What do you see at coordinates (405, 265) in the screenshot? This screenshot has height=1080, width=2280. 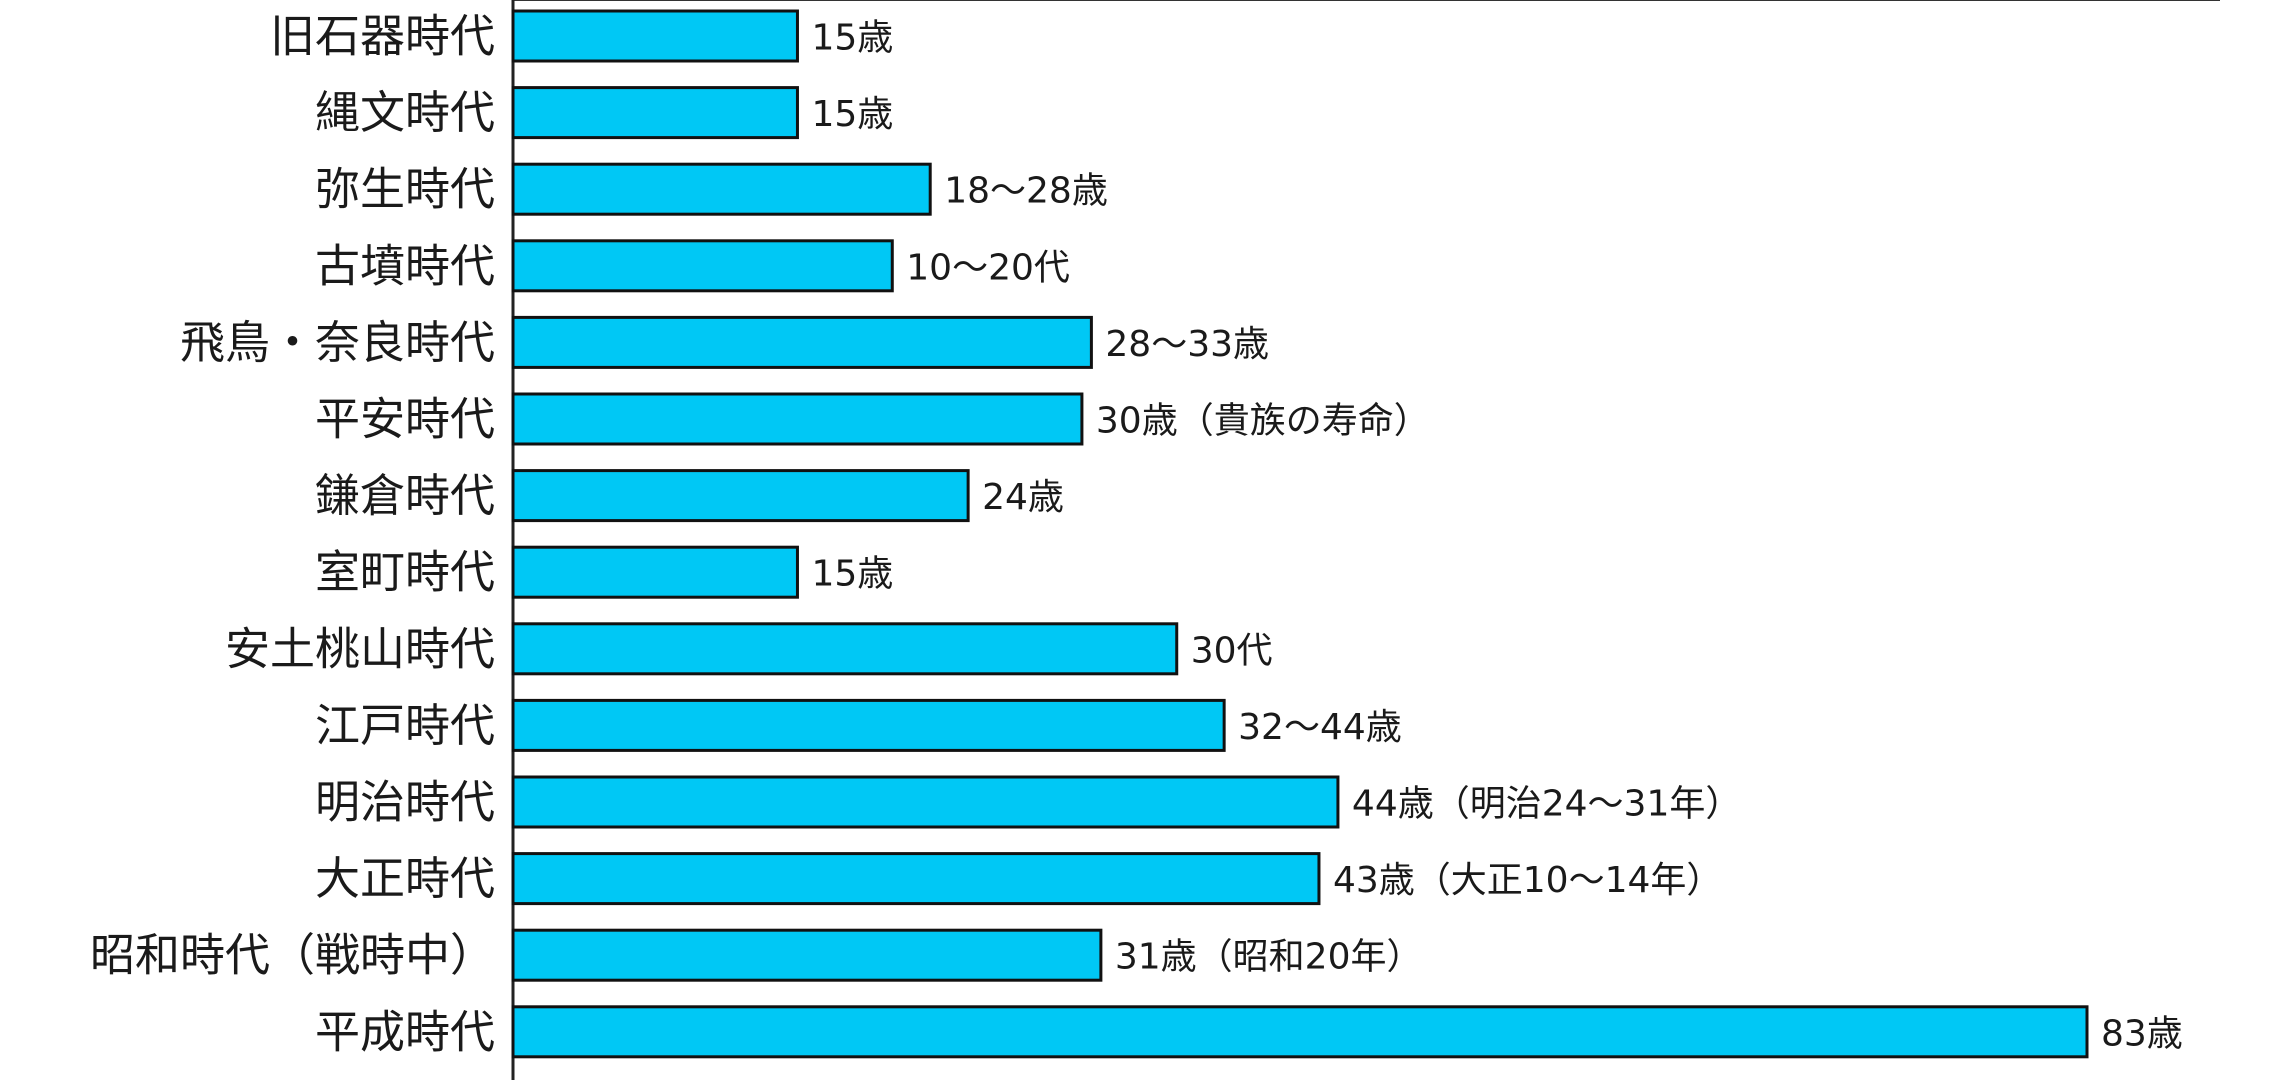 I see `category-label: 古墳時代` at bounding box center [405, 265].